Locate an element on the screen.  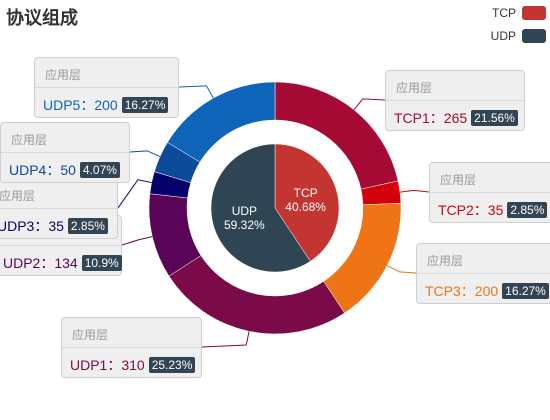
label-row: TCP1：265 21.56% is located at coordinates (456, 118).